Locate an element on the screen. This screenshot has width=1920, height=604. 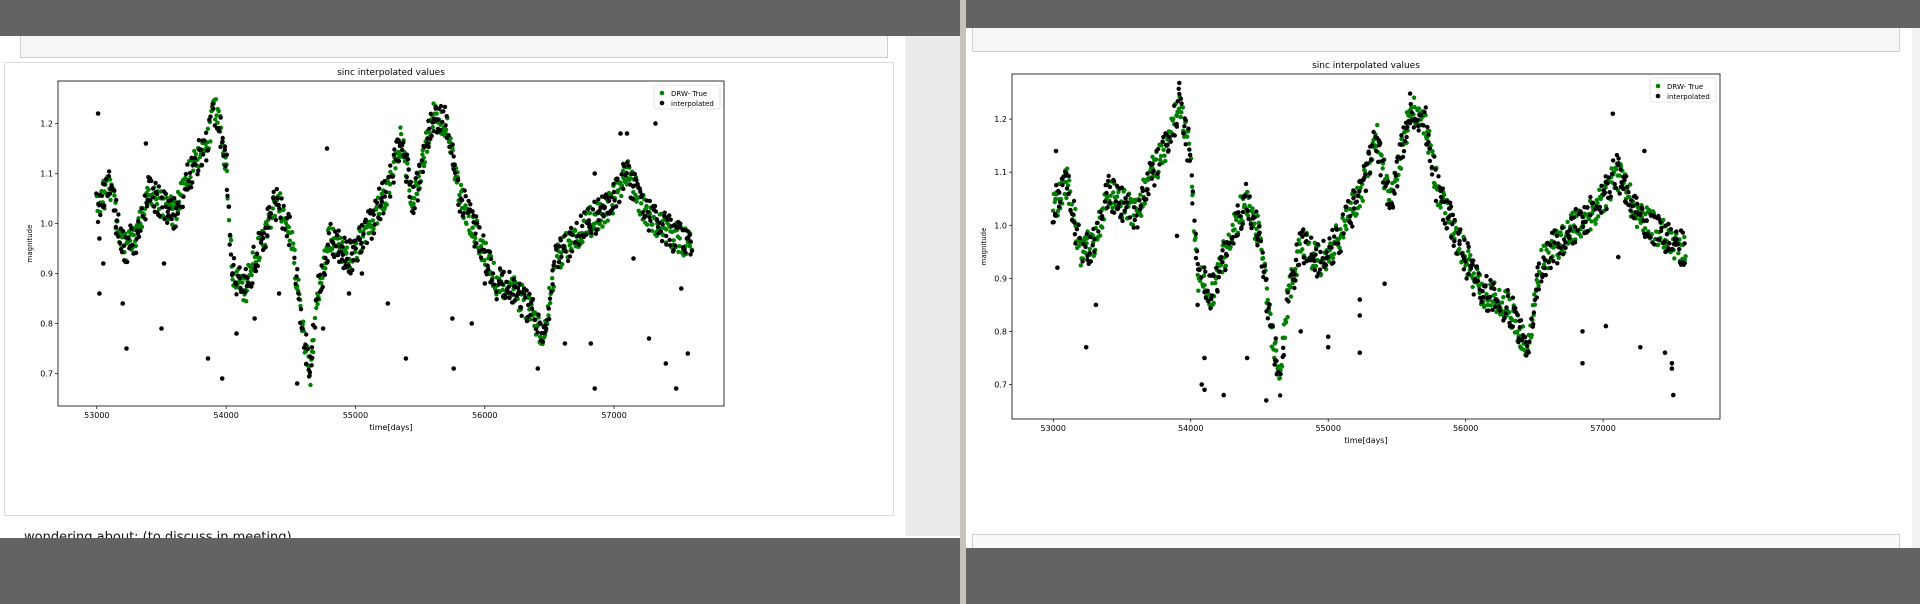
scrollbar-track-right is located at coordinates (1916, 288).